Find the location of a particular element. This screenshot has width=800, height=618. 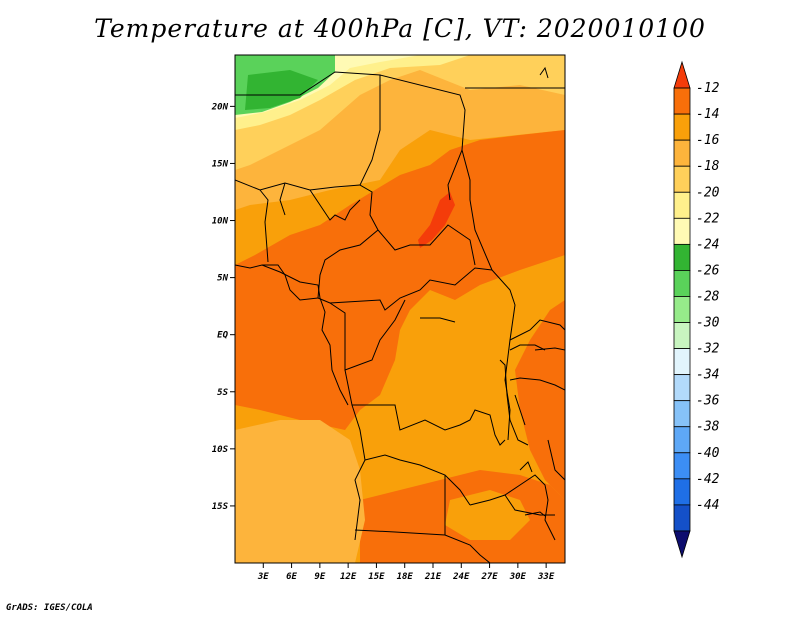

colorbar-label: -22 is located at coordinates (708, 218).